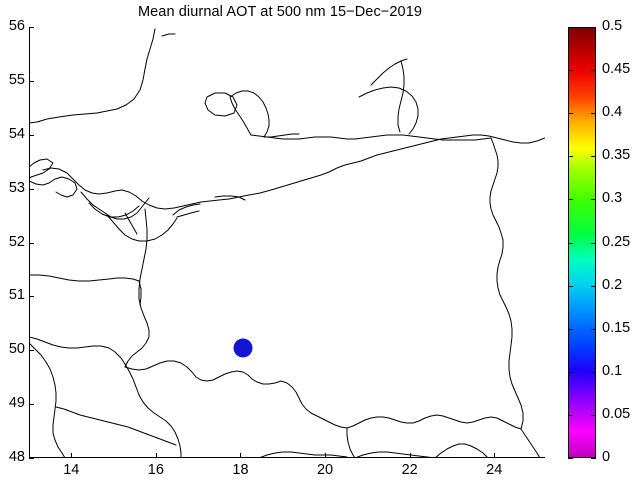 This screenshot has width=640, height=480. I want to click on y-tick-label: 50, so click(16, 349).